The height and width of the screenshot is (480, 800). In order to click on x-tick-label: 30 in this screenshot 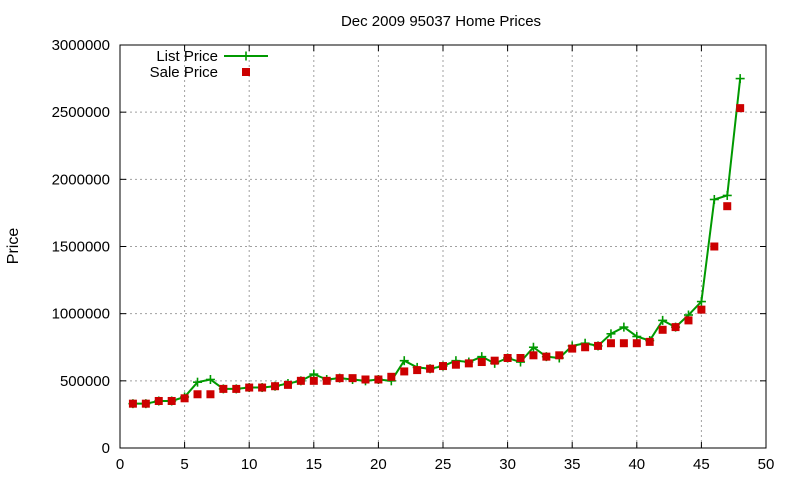, I will do `click(507, 464)`.